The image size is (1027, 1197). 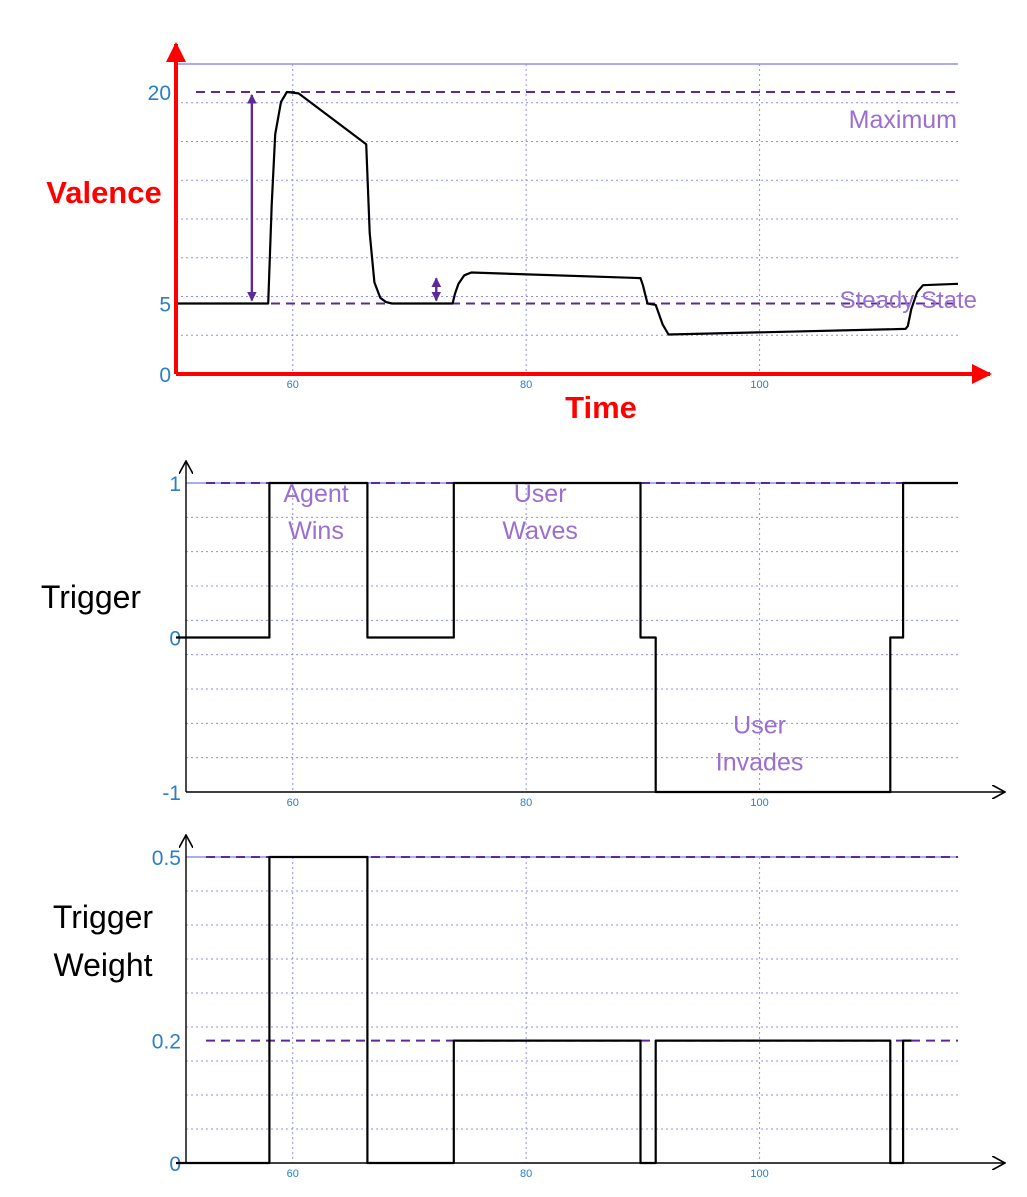 What do you see at coordinates (539, 531) in the screenshot?
I see `annotation-label: Waves` at bounding box center [539, 531].